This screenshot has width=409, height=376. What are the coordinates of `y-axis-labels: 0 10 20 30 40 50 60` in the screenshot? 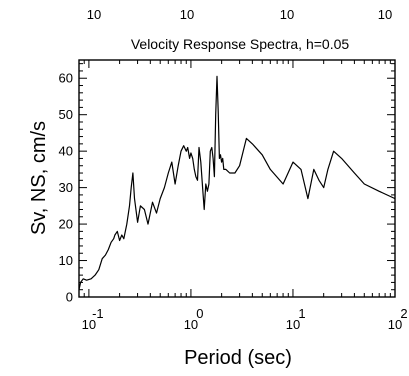 It's located at (66, 188).